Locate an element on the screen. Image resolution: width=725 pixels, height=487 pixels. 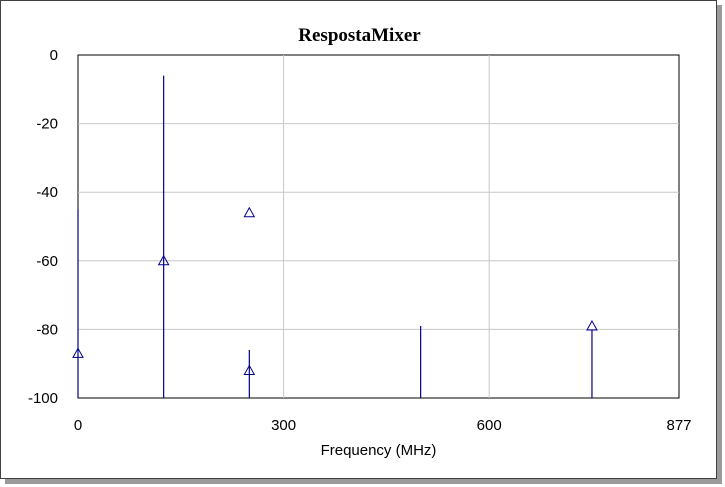
x-axis-label: Frequency (MHz) is located at coordinates (379, 450).